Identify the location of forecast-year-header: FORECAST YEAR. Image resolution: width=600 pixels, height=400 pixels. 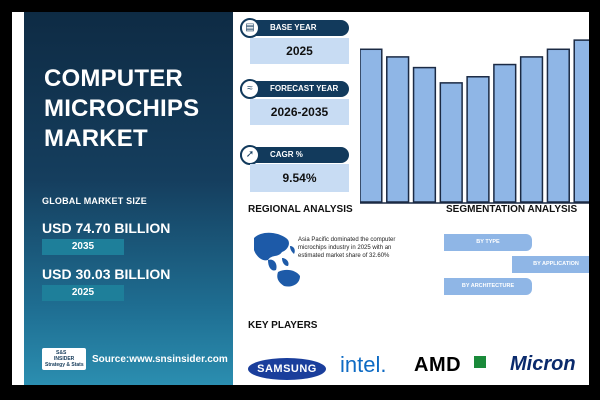
(294, 89).